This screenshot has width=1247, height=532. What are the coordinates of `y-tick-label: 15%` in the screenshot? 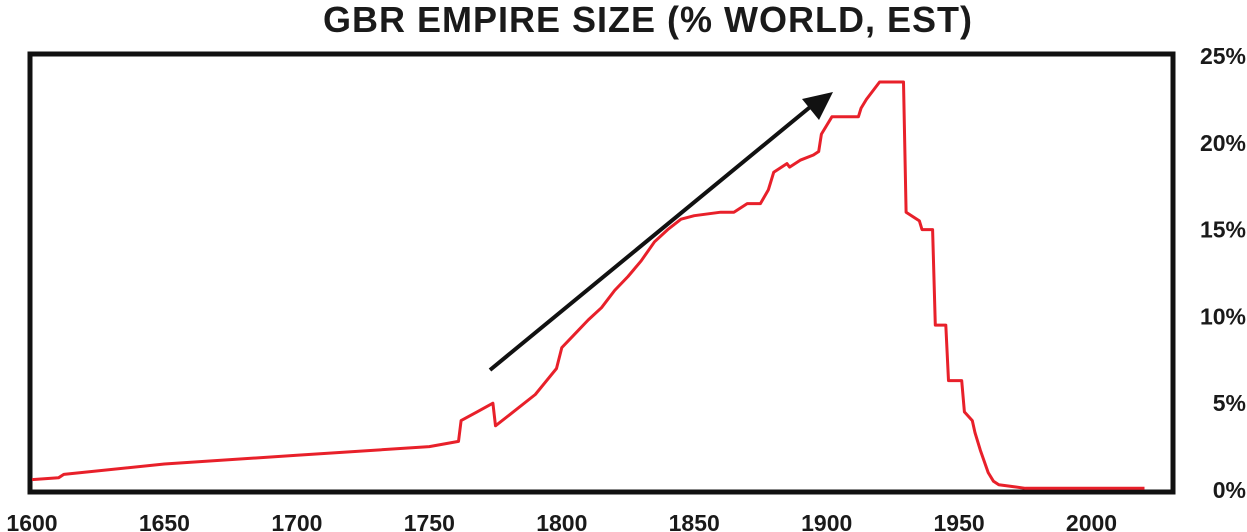 It's located at (1223, 230).